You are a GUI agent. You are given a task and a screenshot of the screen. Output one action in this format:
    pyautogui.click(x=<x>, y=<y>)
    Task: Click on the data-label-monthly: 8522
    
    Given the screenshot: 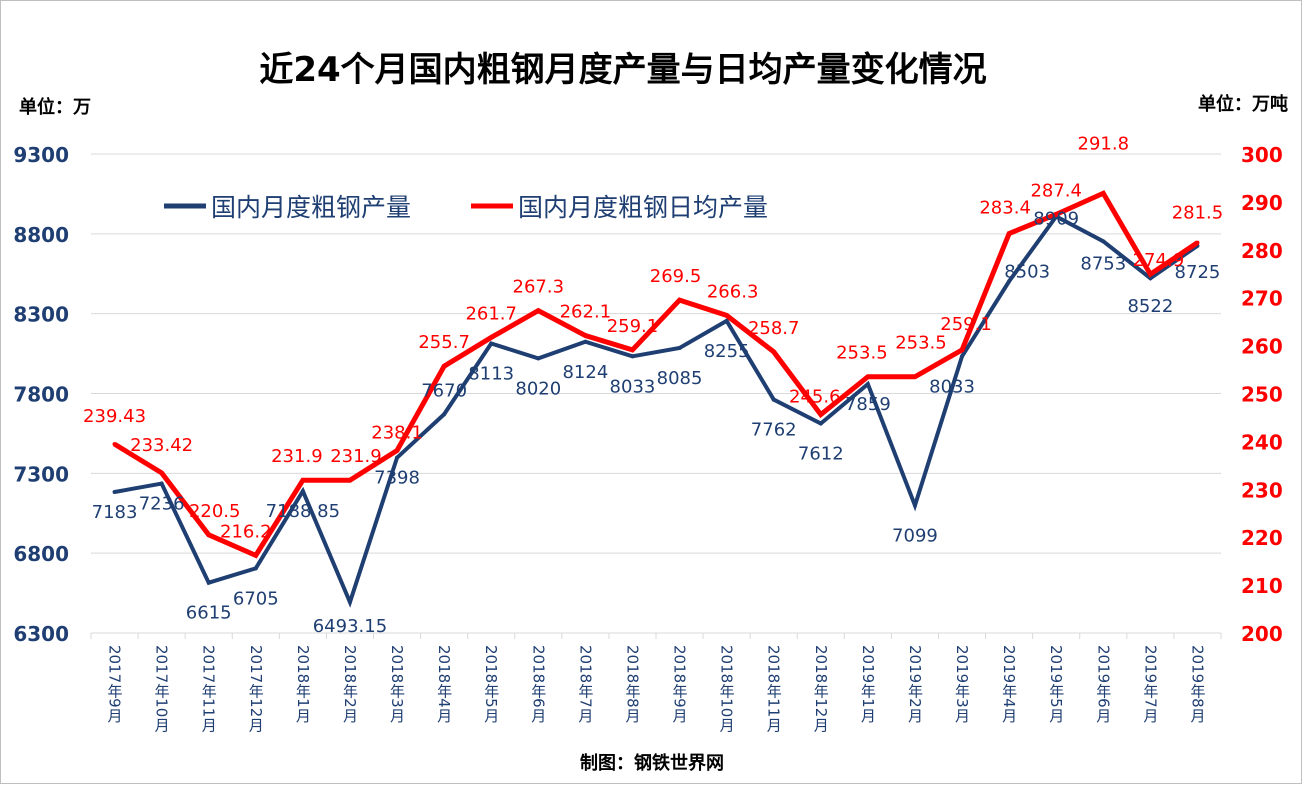 What is the action you would take?
    pyautogui.click(x=1150, y=306)
    